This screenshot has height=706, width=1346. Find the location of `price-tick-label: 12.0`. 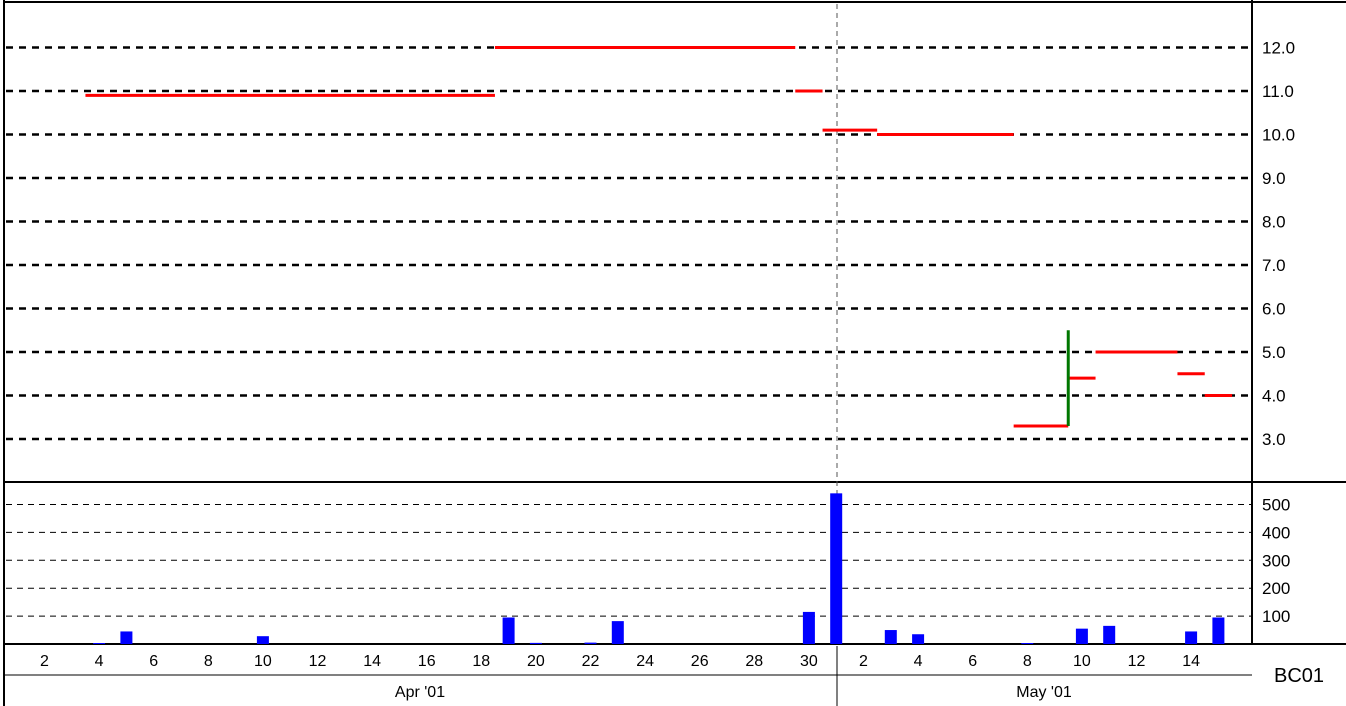

price-tick-label: 12.0 is located at coordinates (1278, 48).